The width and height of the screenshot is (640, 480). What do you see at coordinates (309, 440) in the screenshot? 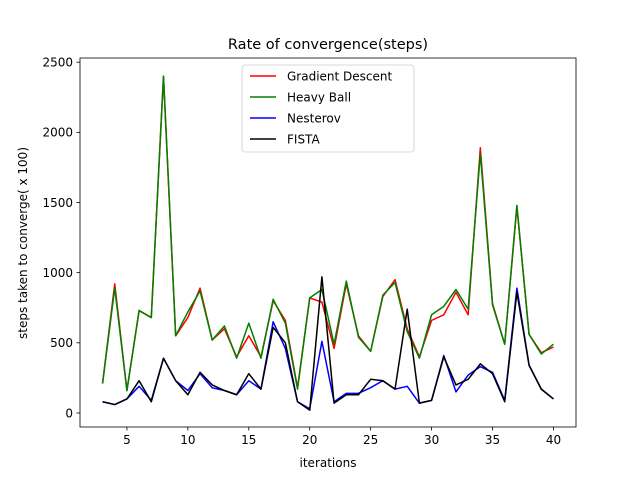
I see `x-tick-label: 20` at bounding box center [309, 440].